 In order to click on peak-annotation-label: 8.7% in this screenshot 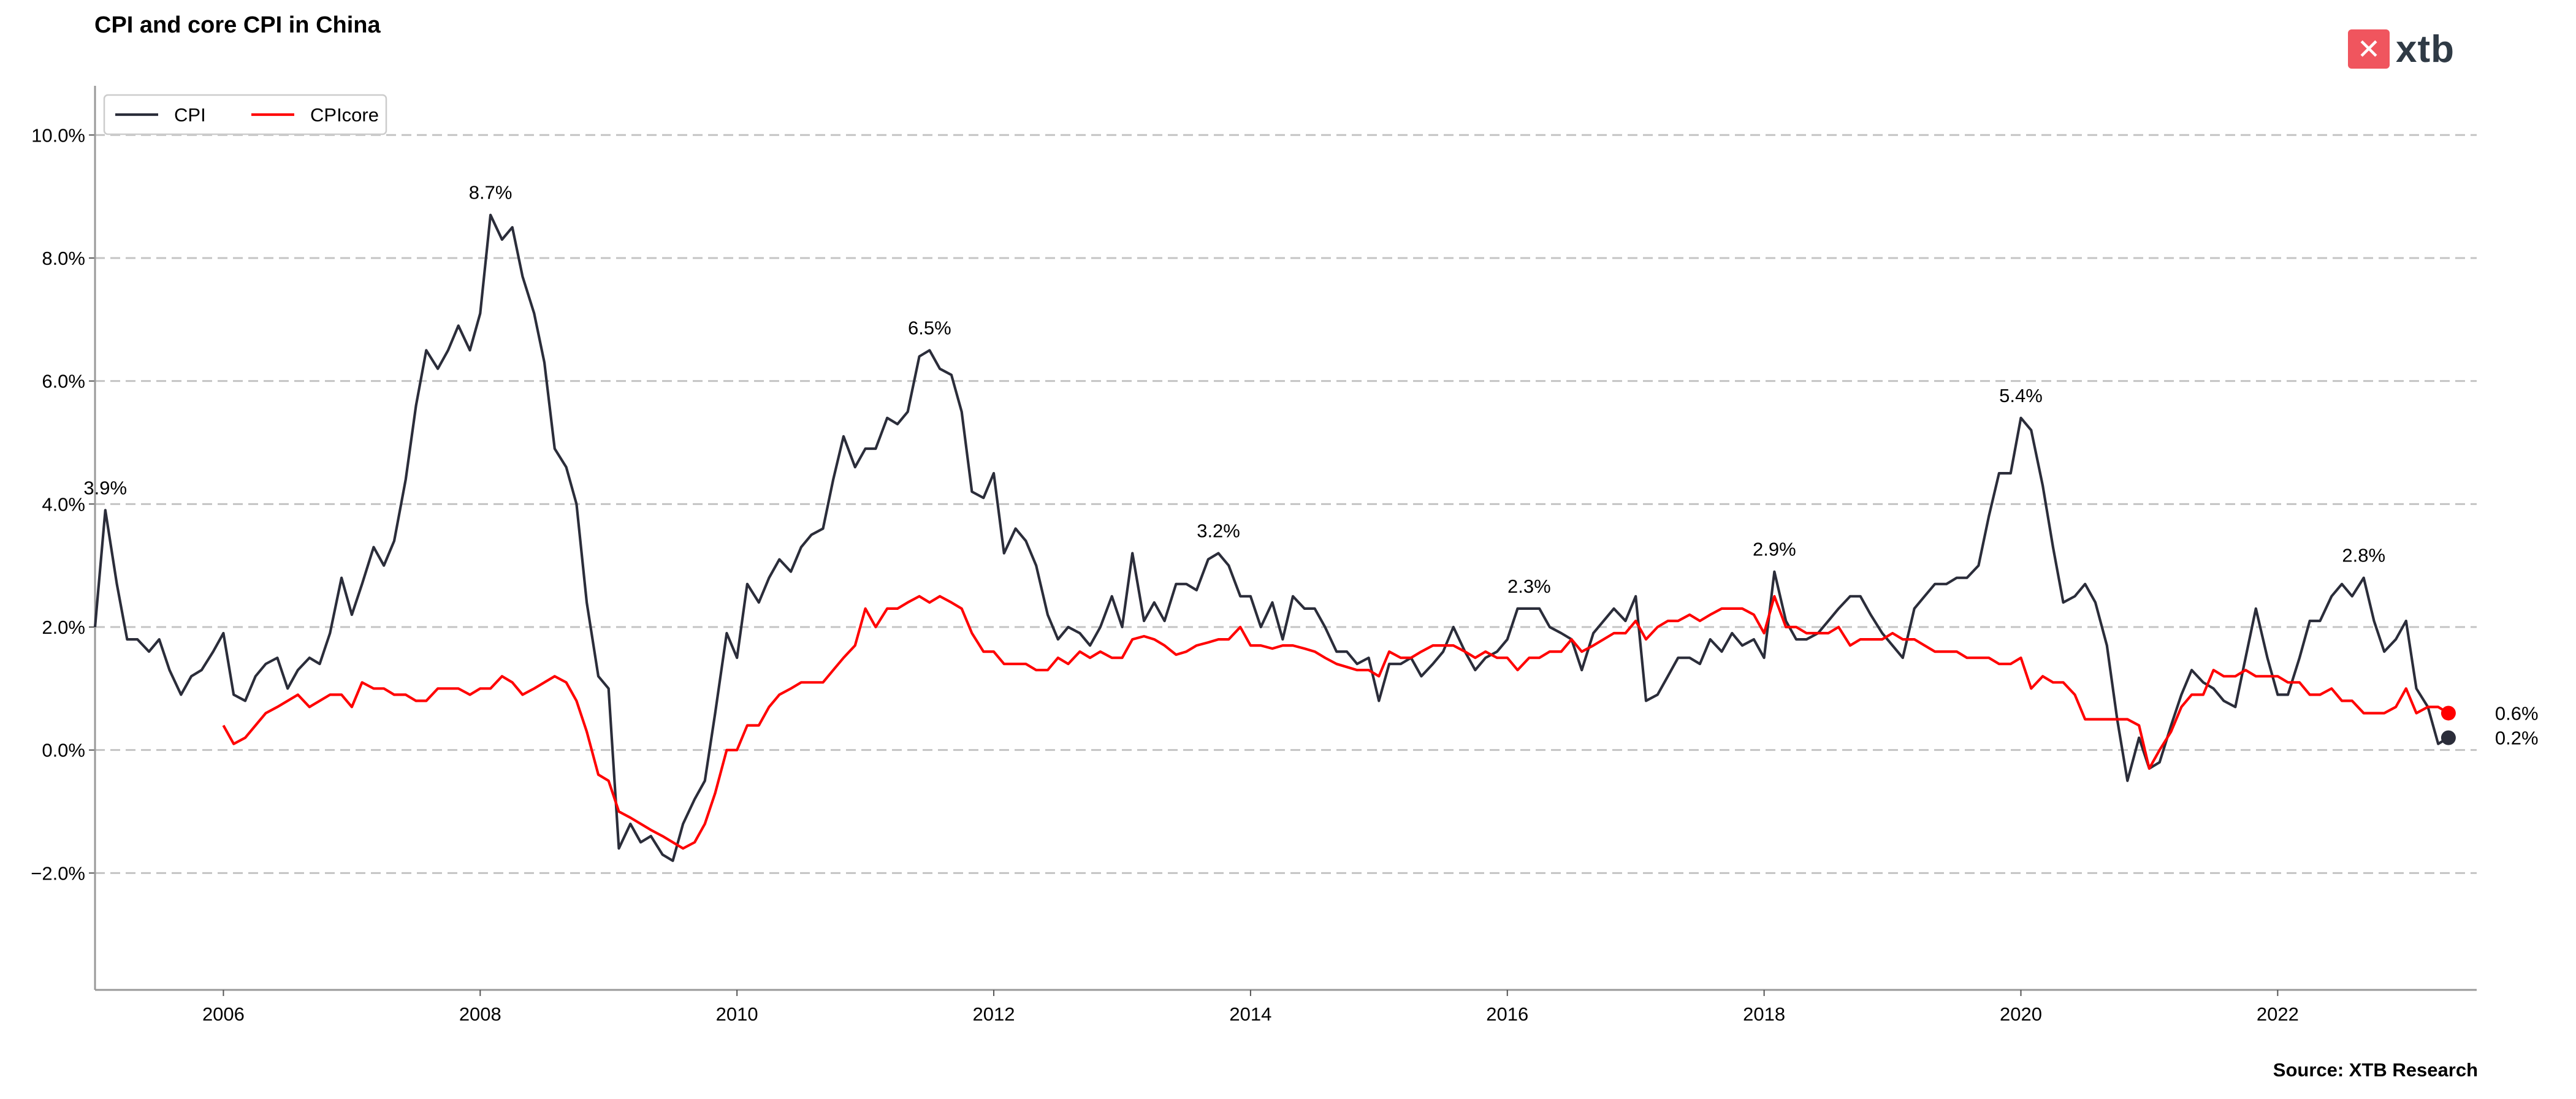, I will do `click(491, 192)`.